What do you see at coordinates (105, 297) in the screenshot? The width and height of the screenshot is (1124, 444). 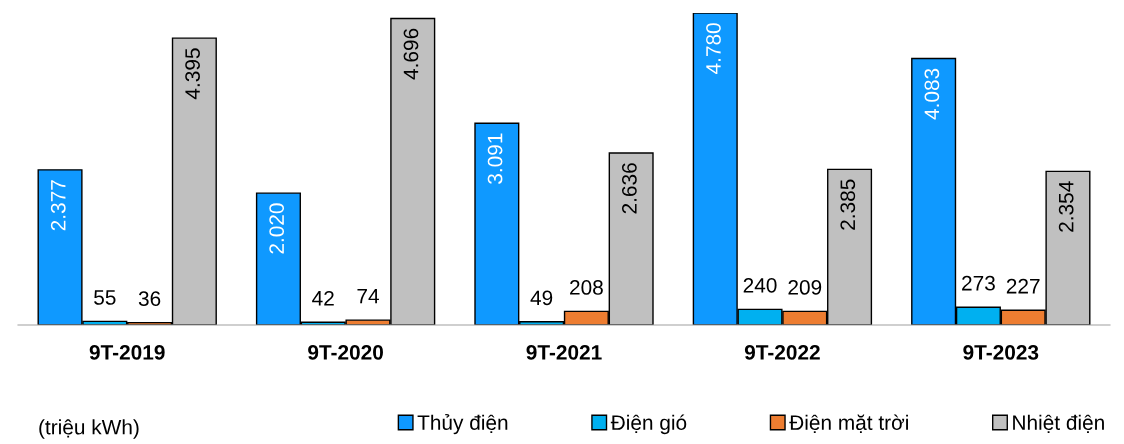 I see `data-label: 55` at bounding box center [105, 297].